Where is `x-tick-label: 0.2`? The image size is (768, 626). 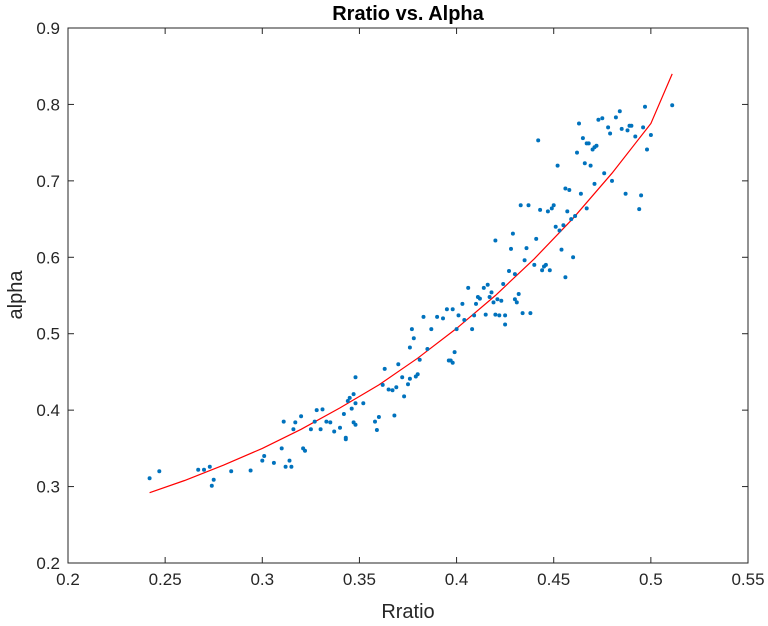
x-tick-label: 0.2 is located at coordinates (68, 579).